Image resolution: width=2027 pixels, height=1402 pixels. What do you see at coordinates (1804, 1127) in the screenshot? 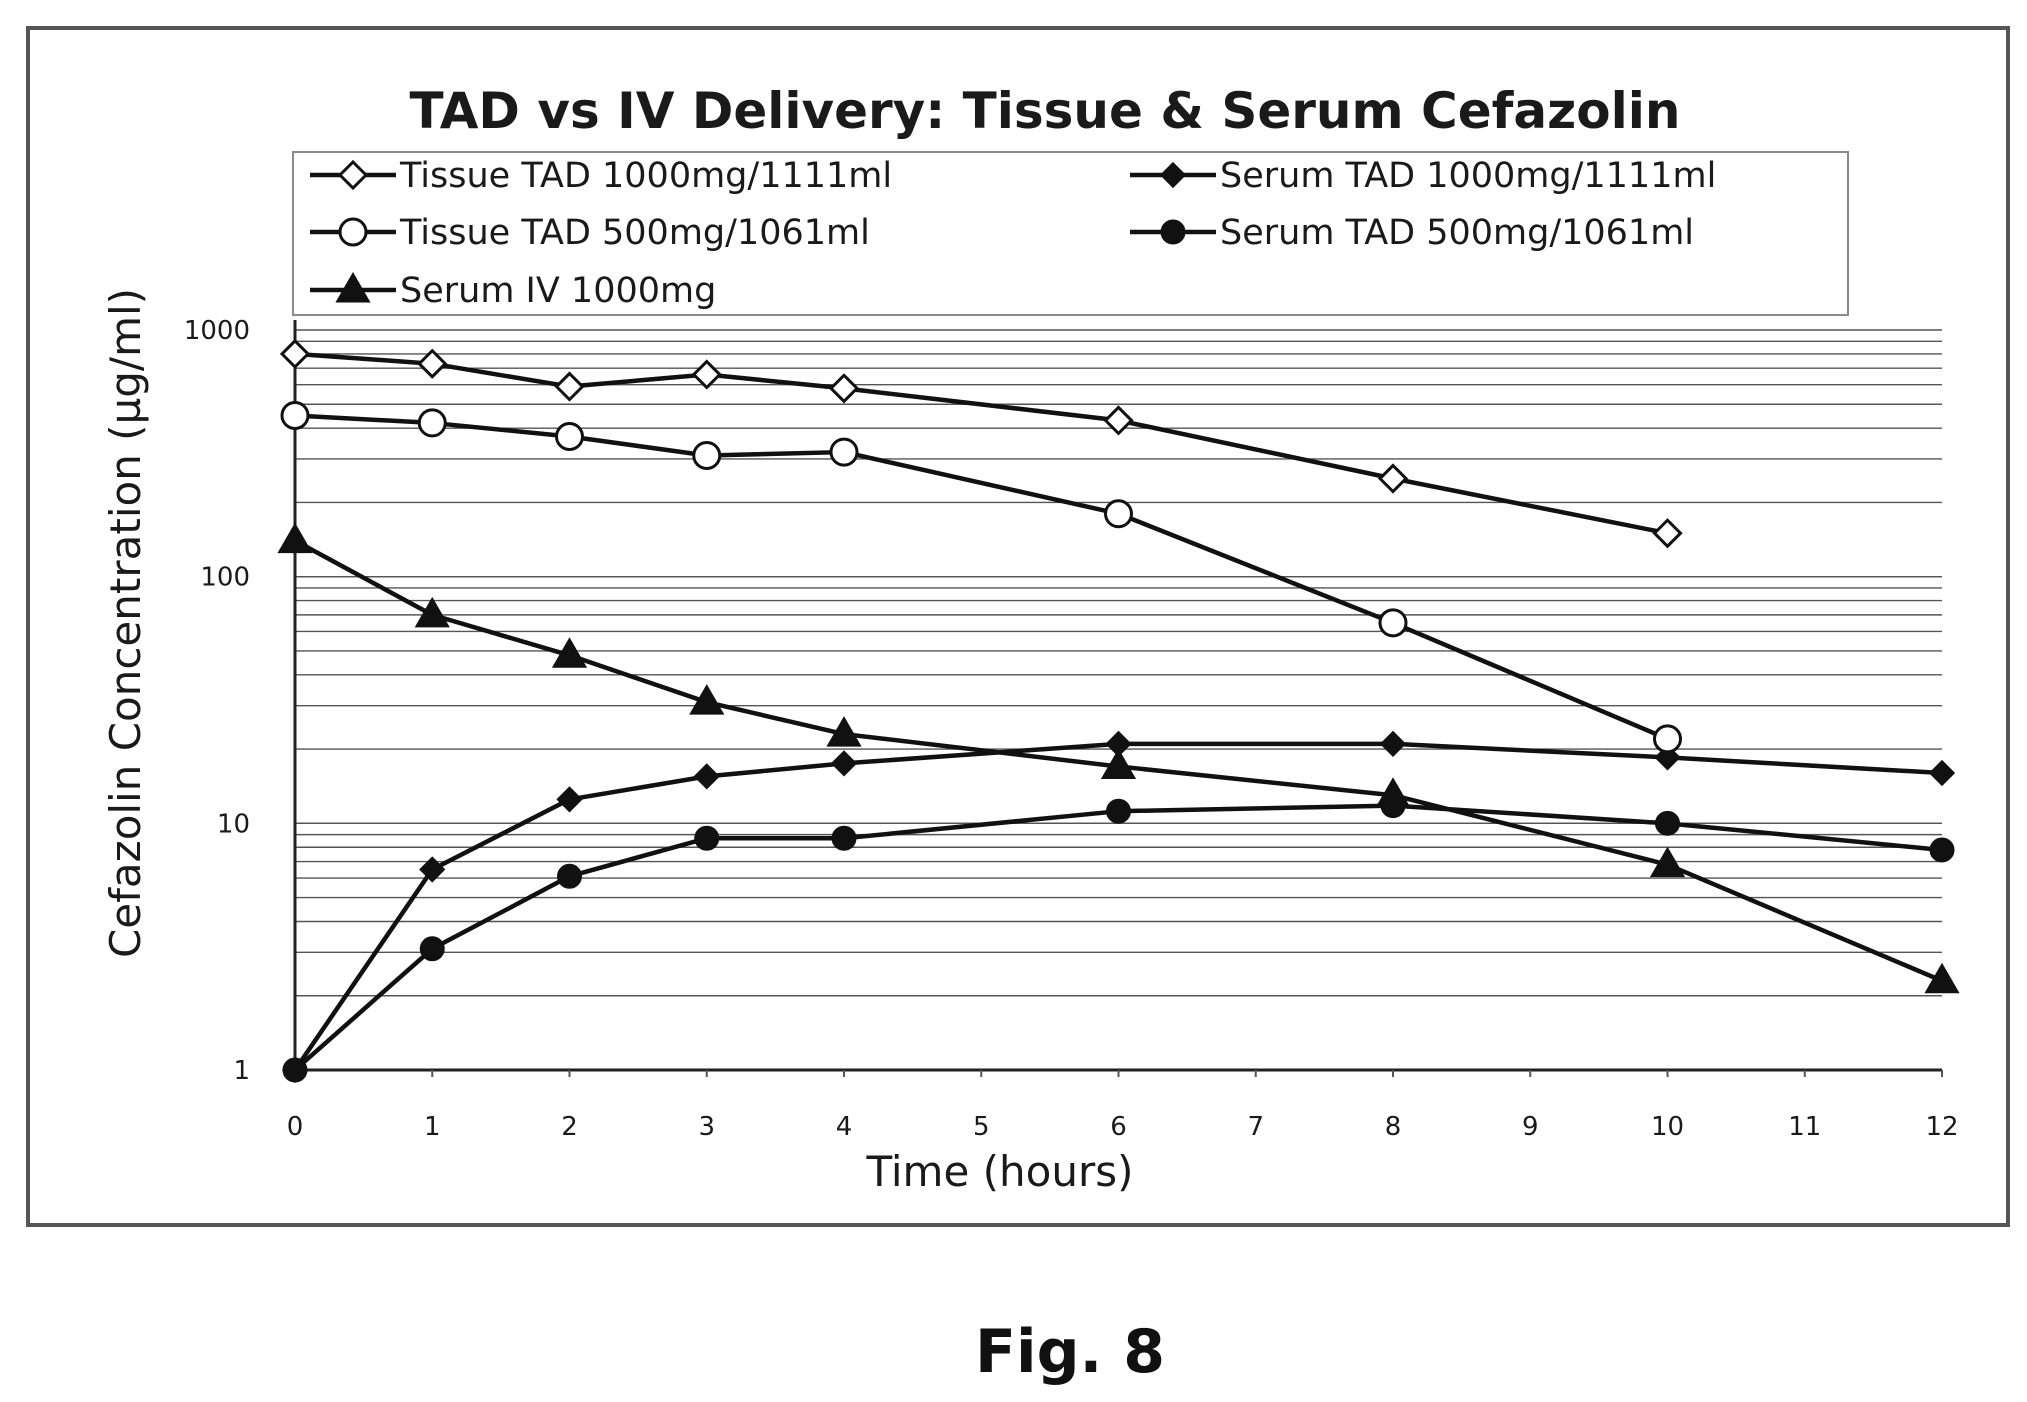
I see `x-tick-label: 11` at bounding box center [1804, 1127].